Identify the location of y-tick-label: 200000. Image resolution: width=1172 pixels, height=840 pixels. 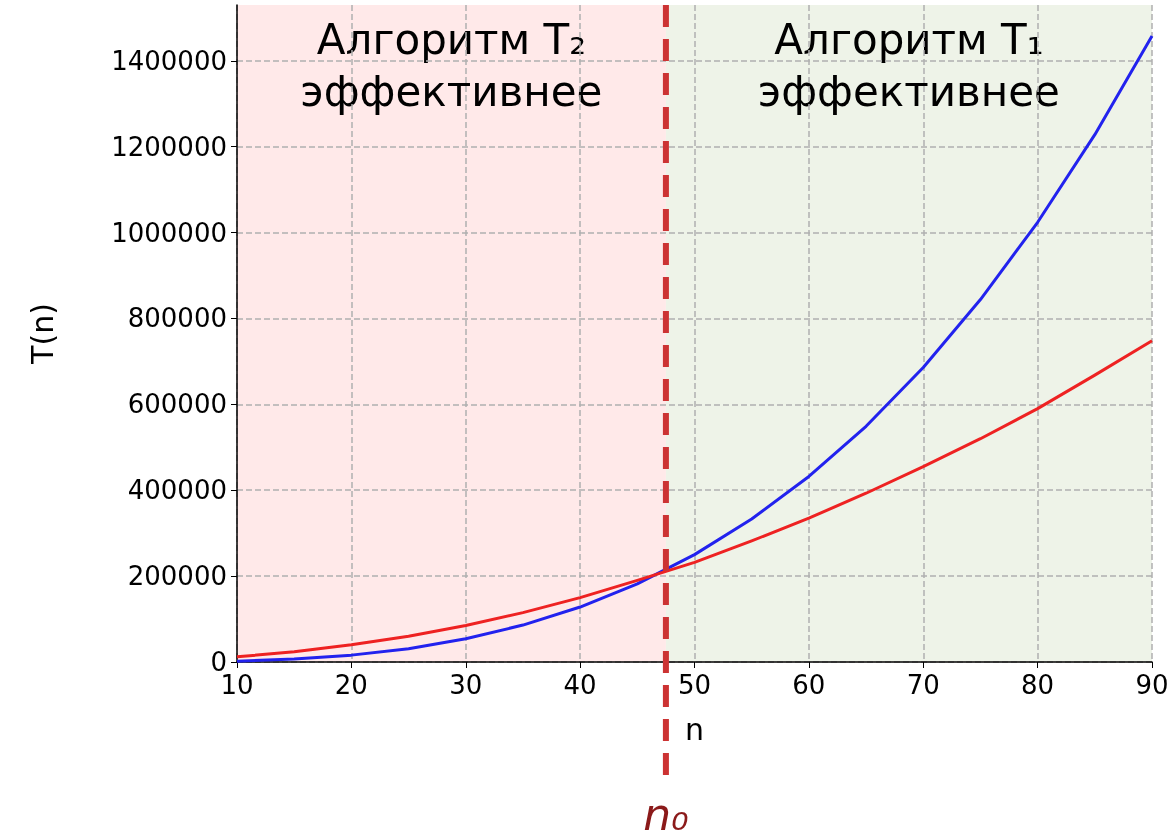
(177, 576).